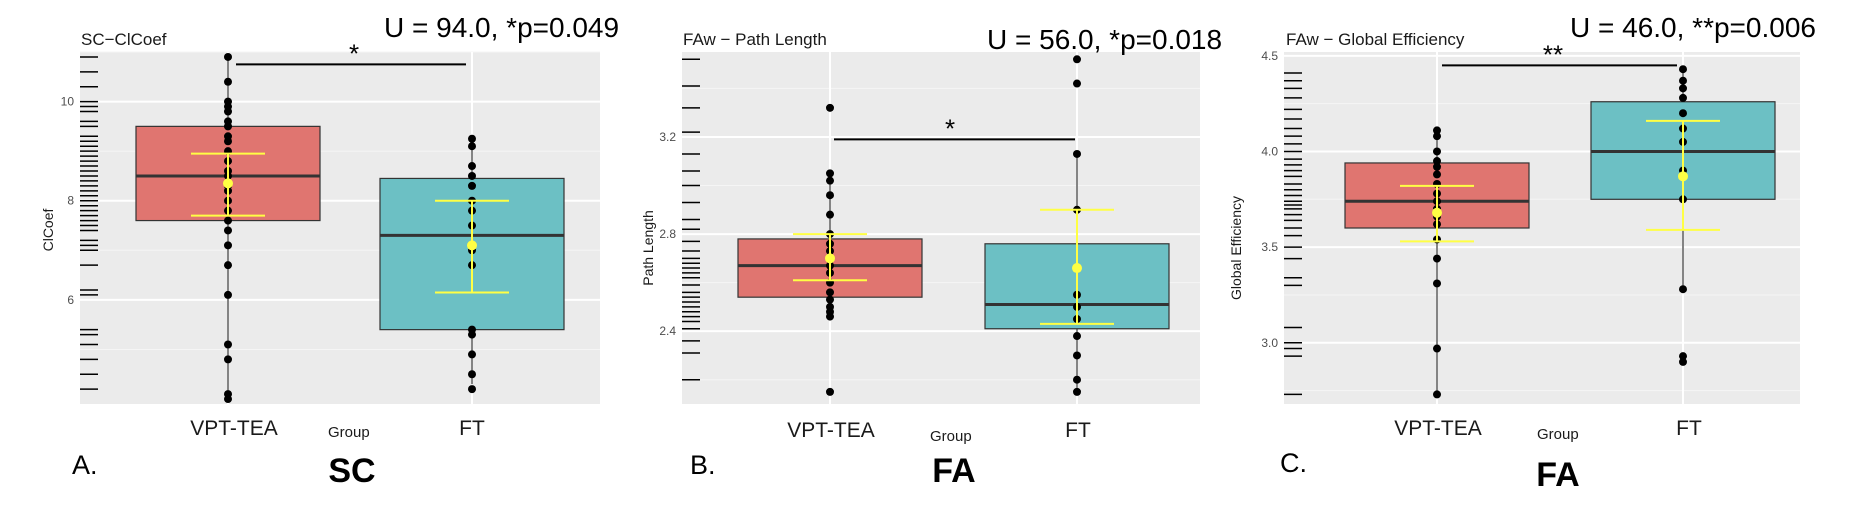  I want to click on stat-annotation: U = 46.0, **p=0.006, so click(1693, 27).